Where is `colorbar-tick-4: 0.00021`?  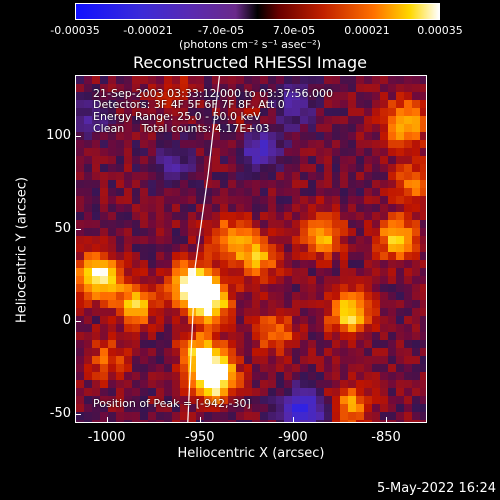
colorbar-tick-4: 0.00021 is located at coordinates (367, 30).